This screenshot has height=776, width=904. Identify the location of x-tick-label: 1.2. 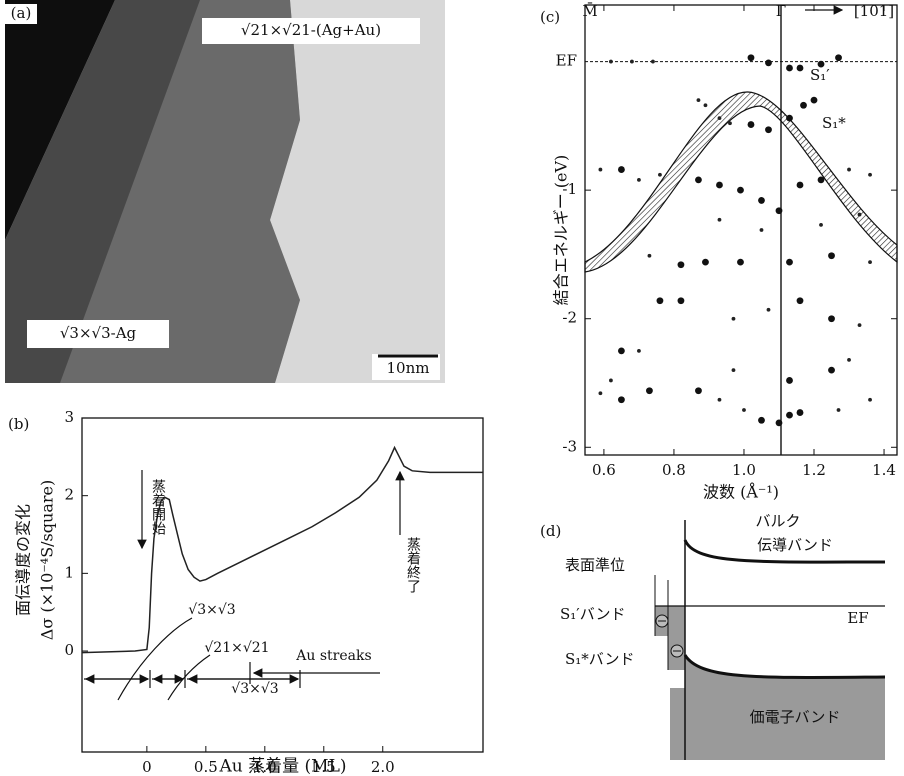
(814, 470).